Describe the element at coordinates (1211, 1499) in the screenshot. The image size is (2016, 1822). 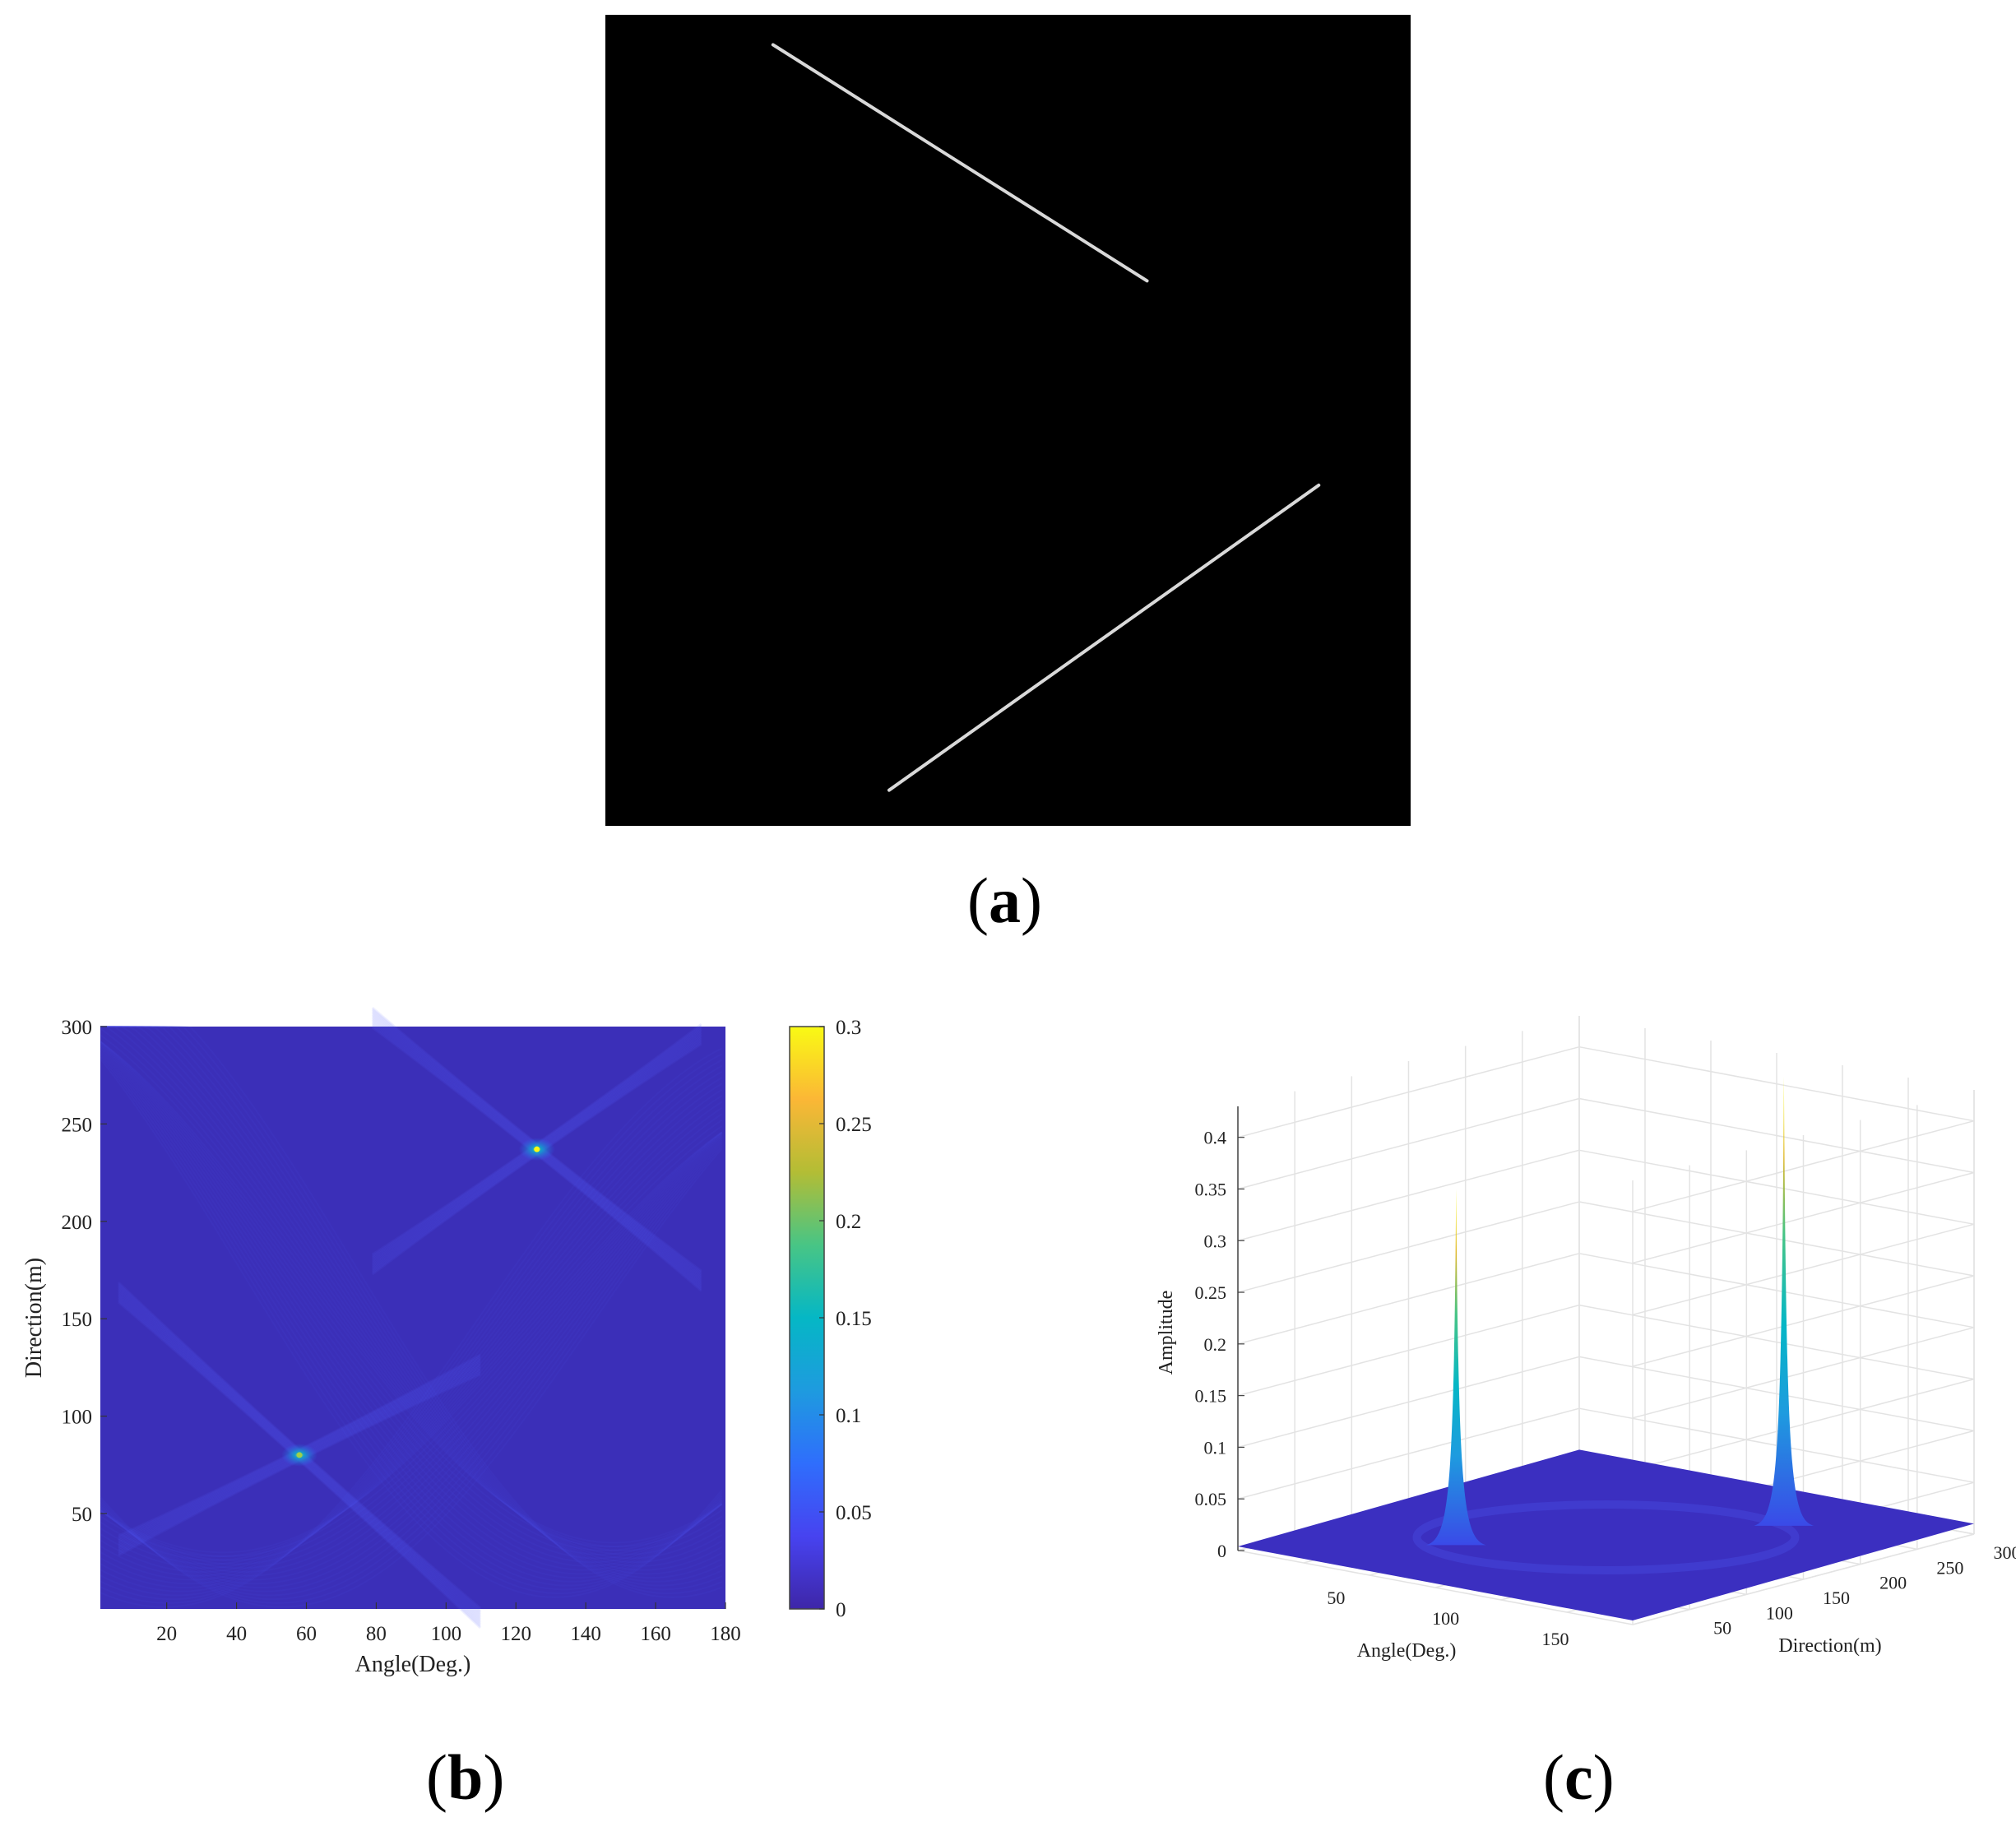
I see `surface-z-tick-label: 0.05` at that location.